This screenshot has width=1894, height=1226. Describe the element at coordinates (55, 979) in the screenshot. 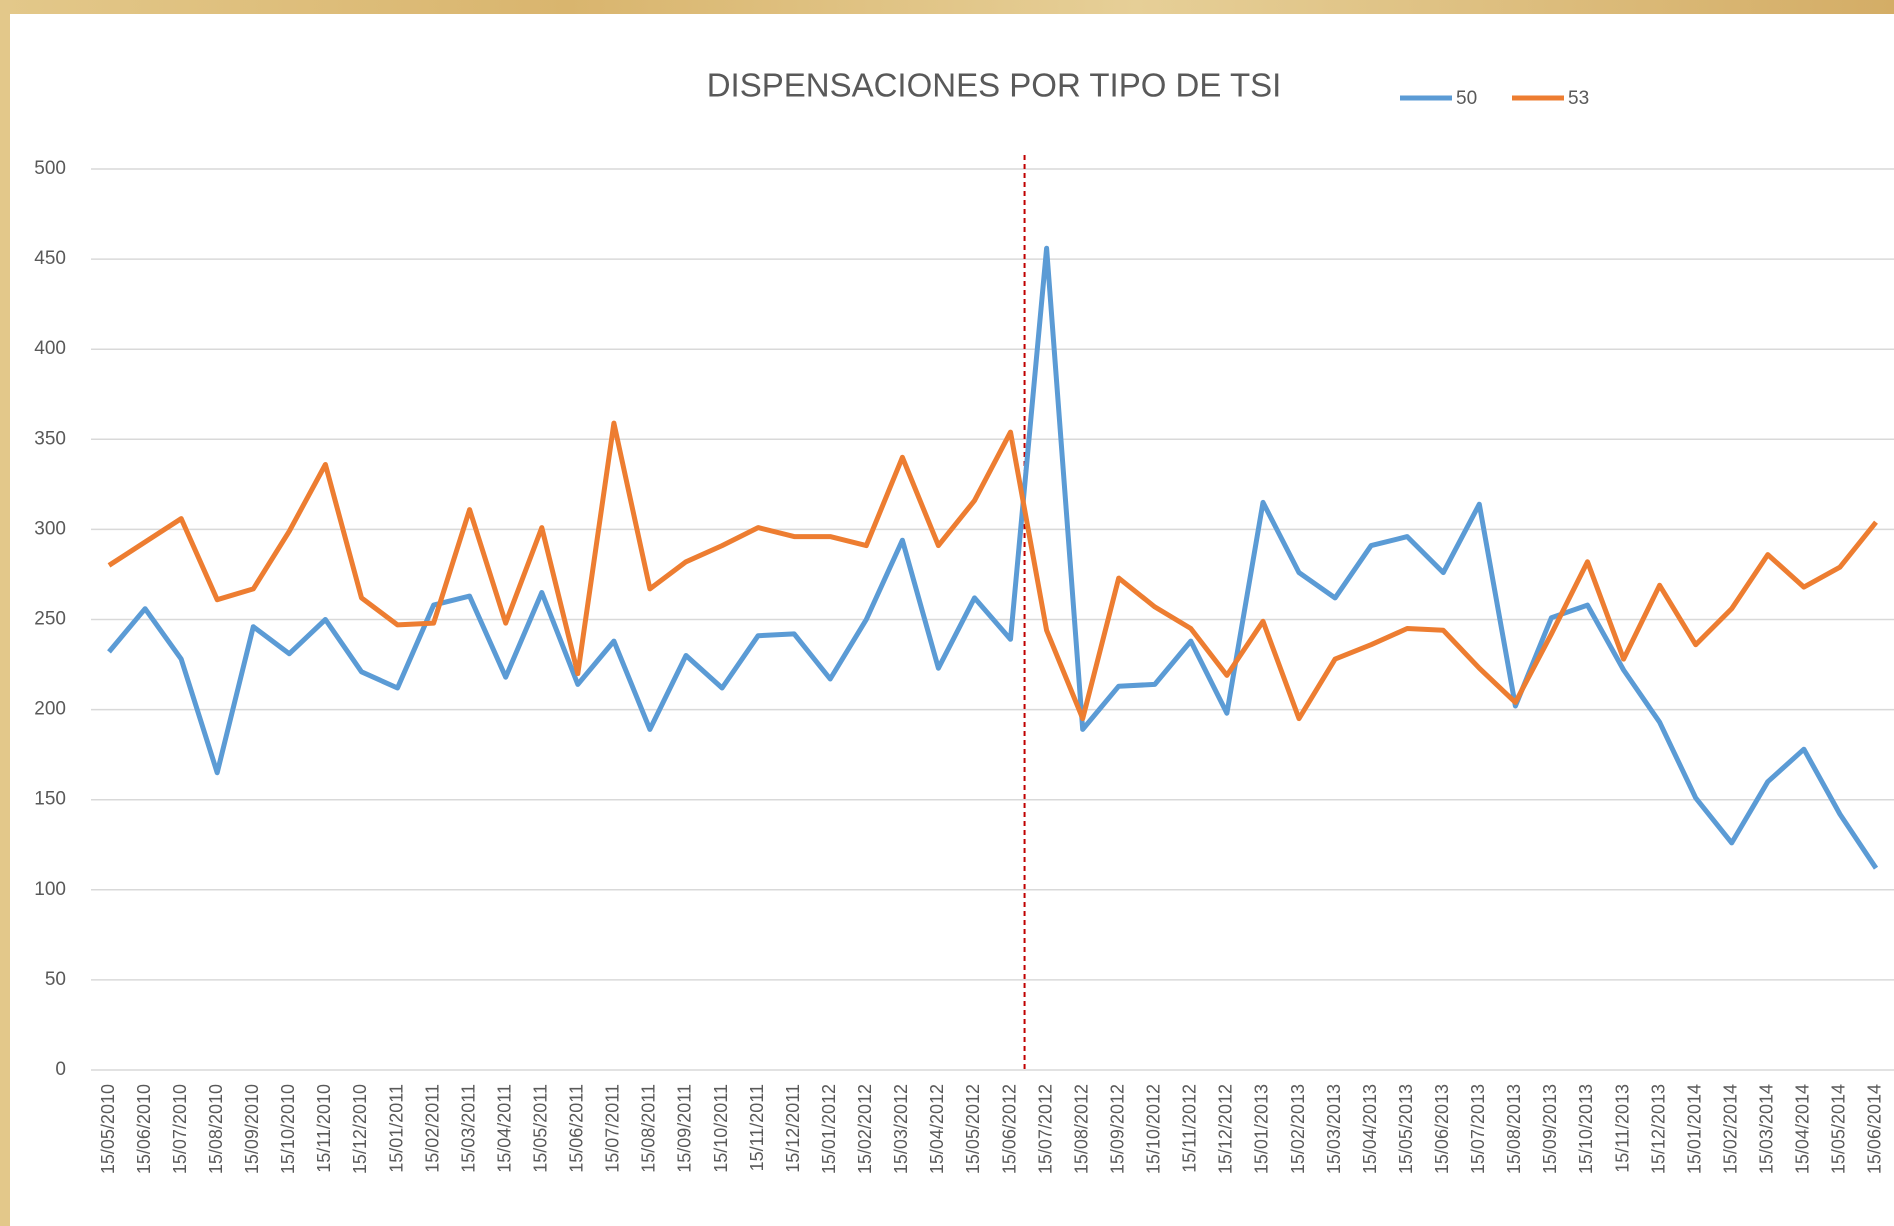

I see `y-tick-label: 50` at that location.